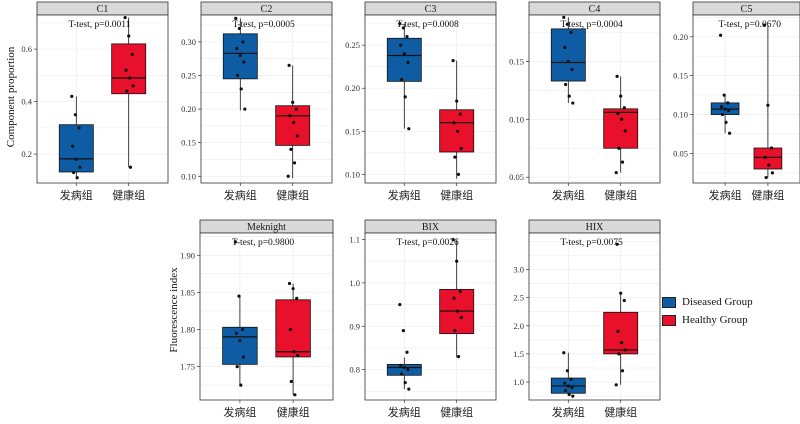 This screenshot has height=424, width=800. What do you see at coordinates (187, 367) in the screenshot?
I see `y-tick-label: 1.75` at bounding box center [187, 367].